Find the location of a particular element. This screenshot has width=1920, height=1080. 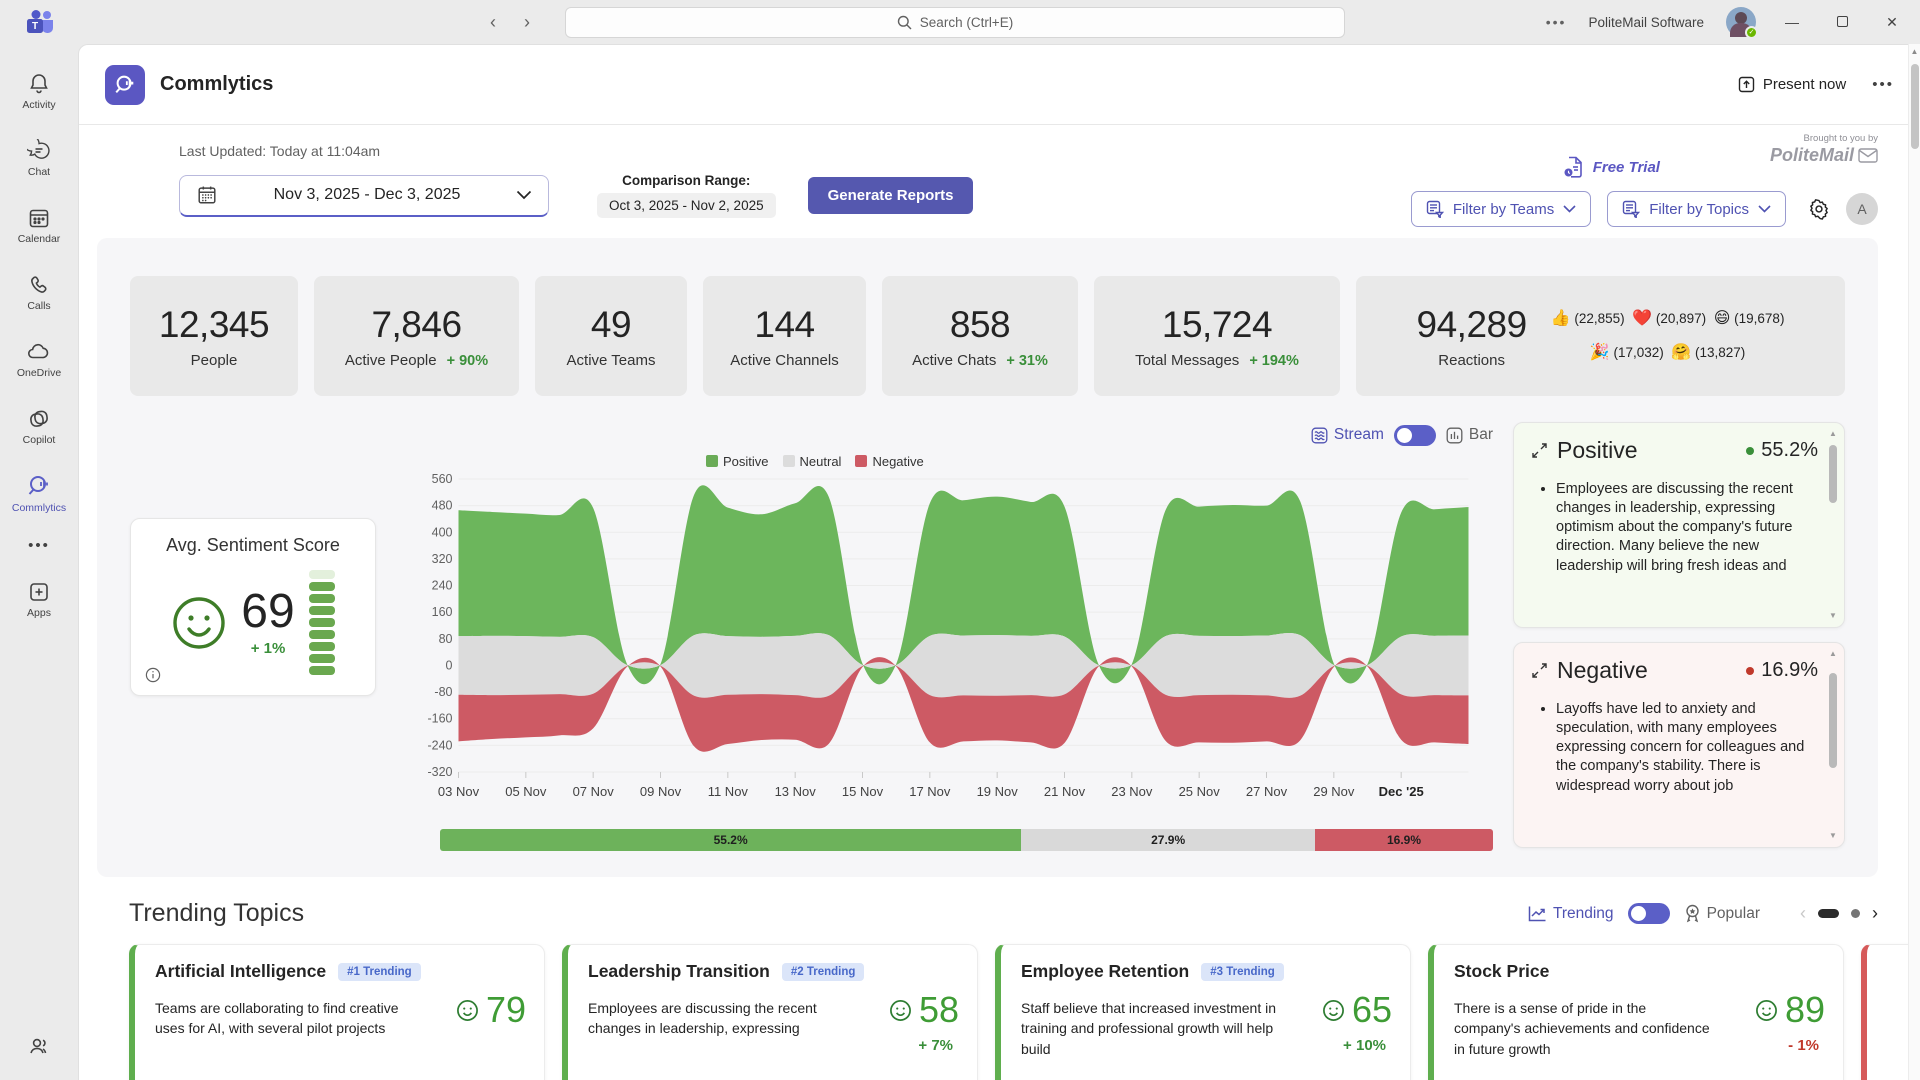

sidebar-item-chat: Chat is located at coordinates (39, 158).